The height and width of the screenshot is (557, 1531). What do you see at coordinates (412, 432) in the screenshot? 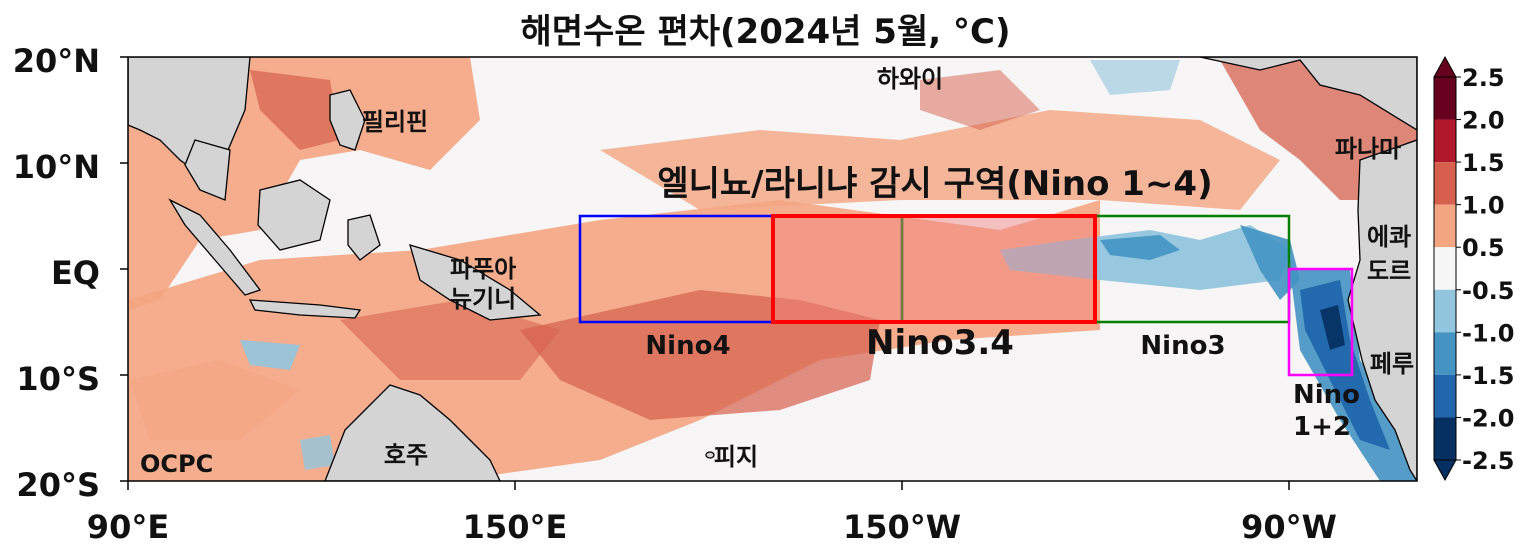
I see `land-australia` at bounding box center [412, 432].